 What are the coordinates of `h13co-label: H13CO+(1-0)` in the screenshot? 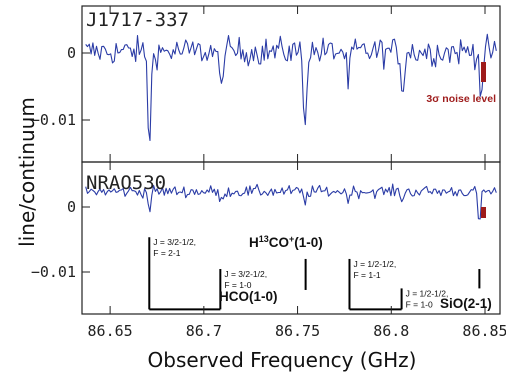 It's located at (286, 242).